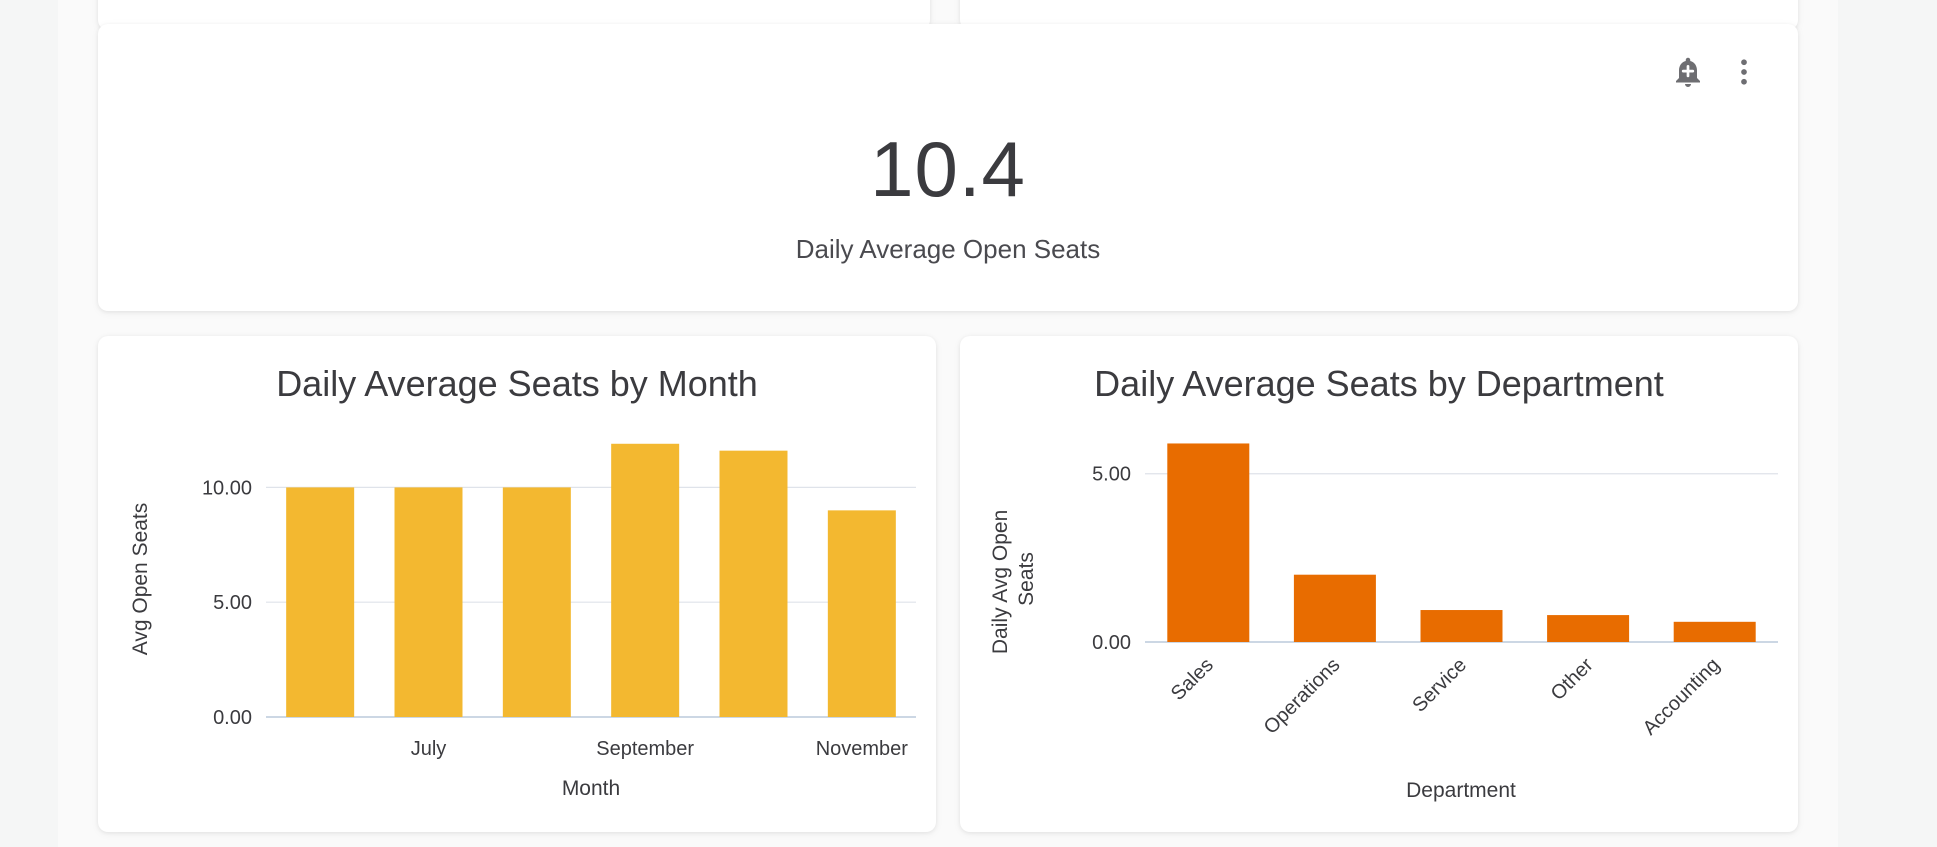 This screenshot has width=1937, height=847. I want to click on bell-plus-icon, so click(1688, 72).